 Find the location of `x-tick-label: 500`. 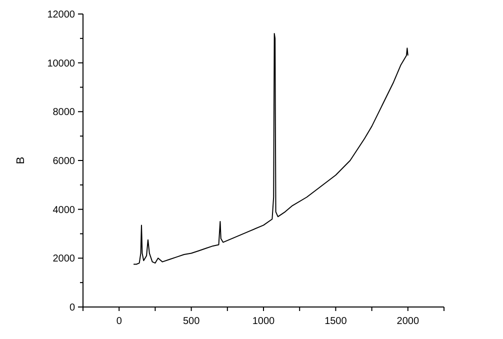

x-tick-label: 500 is located at coordinates (191, 321).